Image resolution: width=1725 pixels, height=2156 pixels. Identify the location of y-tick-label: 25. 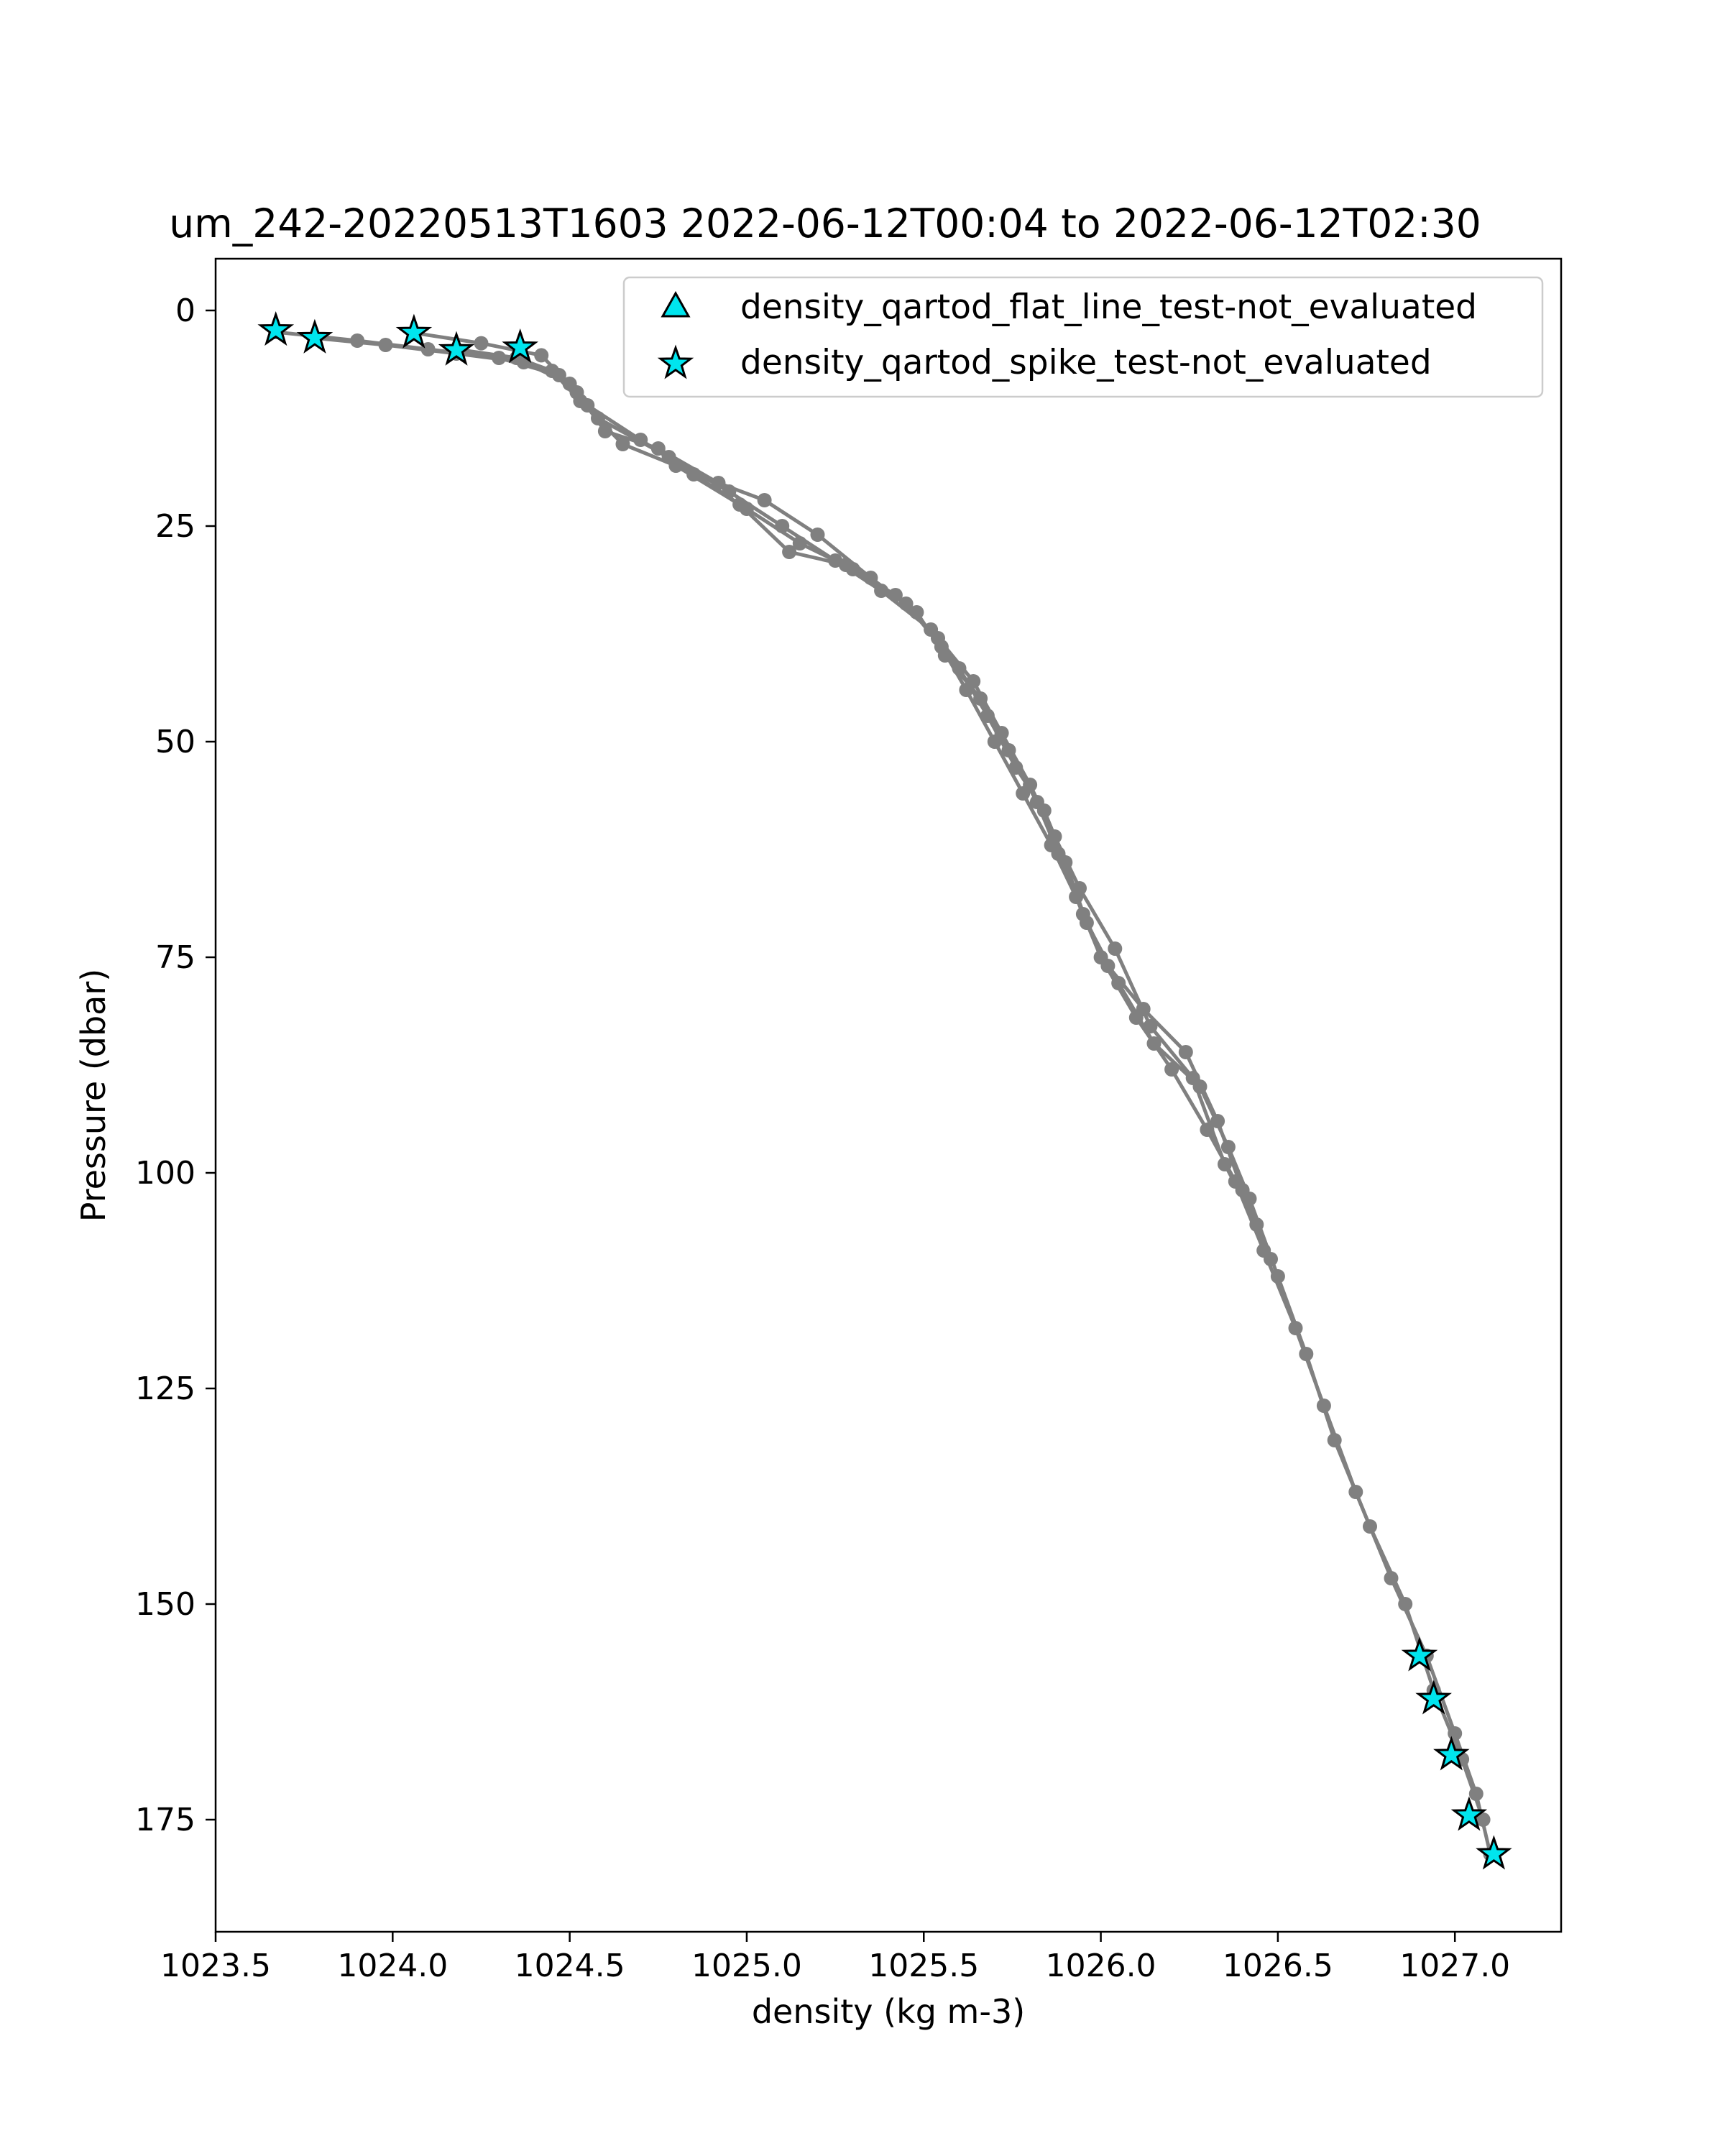
(175, 526).